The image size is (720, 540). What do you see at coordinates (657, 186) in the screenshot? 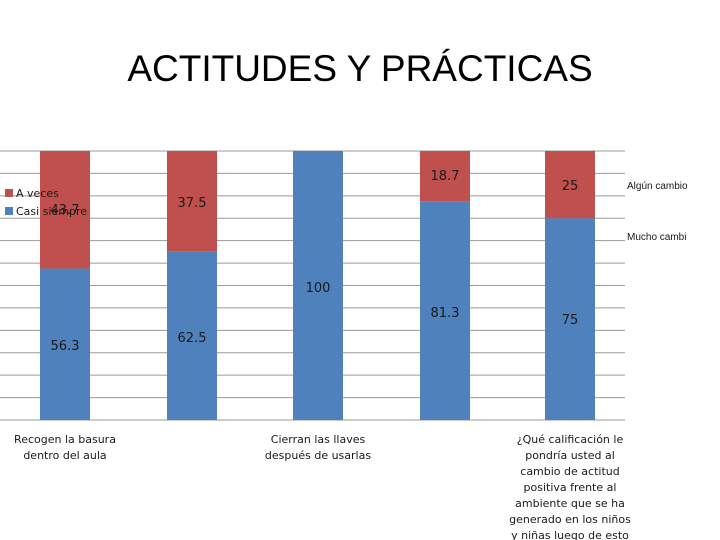
I see `side-label-algun-cambio: Algún cambio` at bounding box center [657, 186].